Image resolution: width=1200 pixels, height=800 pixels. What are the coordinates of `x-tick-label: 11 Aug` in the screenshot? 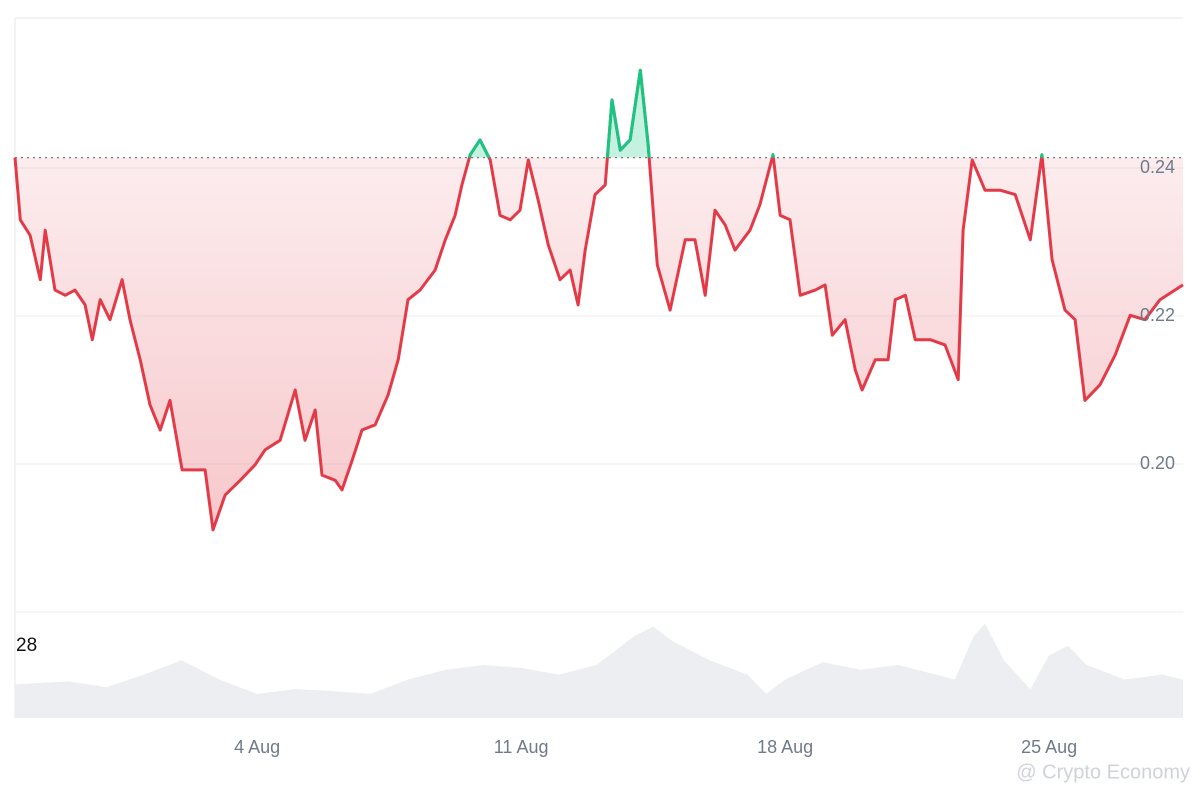 It's located at (521, 747).